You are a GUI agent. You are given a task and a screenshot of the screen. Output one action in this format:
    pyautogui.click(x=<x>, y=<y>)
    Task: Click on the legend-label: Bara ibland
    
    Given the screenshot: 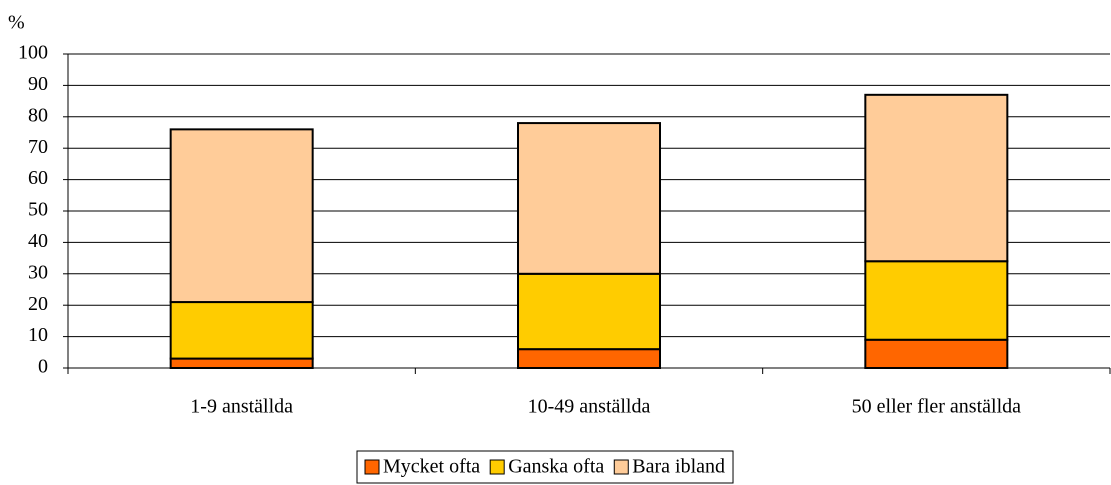 What is the action you would take?
    pyautogui.click(x=678, y=467)
    